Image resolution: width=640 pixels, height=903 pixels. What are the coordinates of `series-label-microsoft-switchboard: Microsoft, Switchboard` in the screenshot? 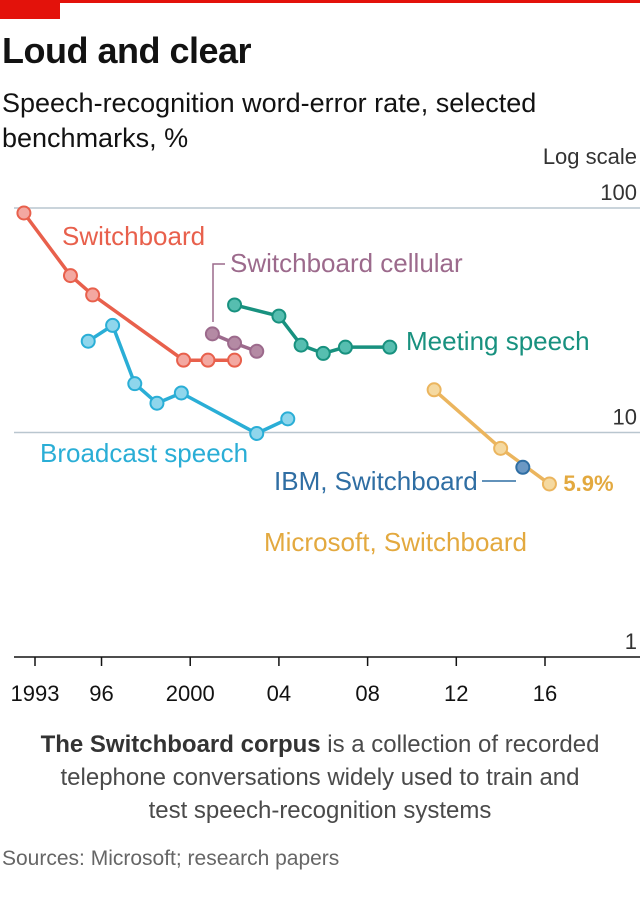 It's located at (395, 542).